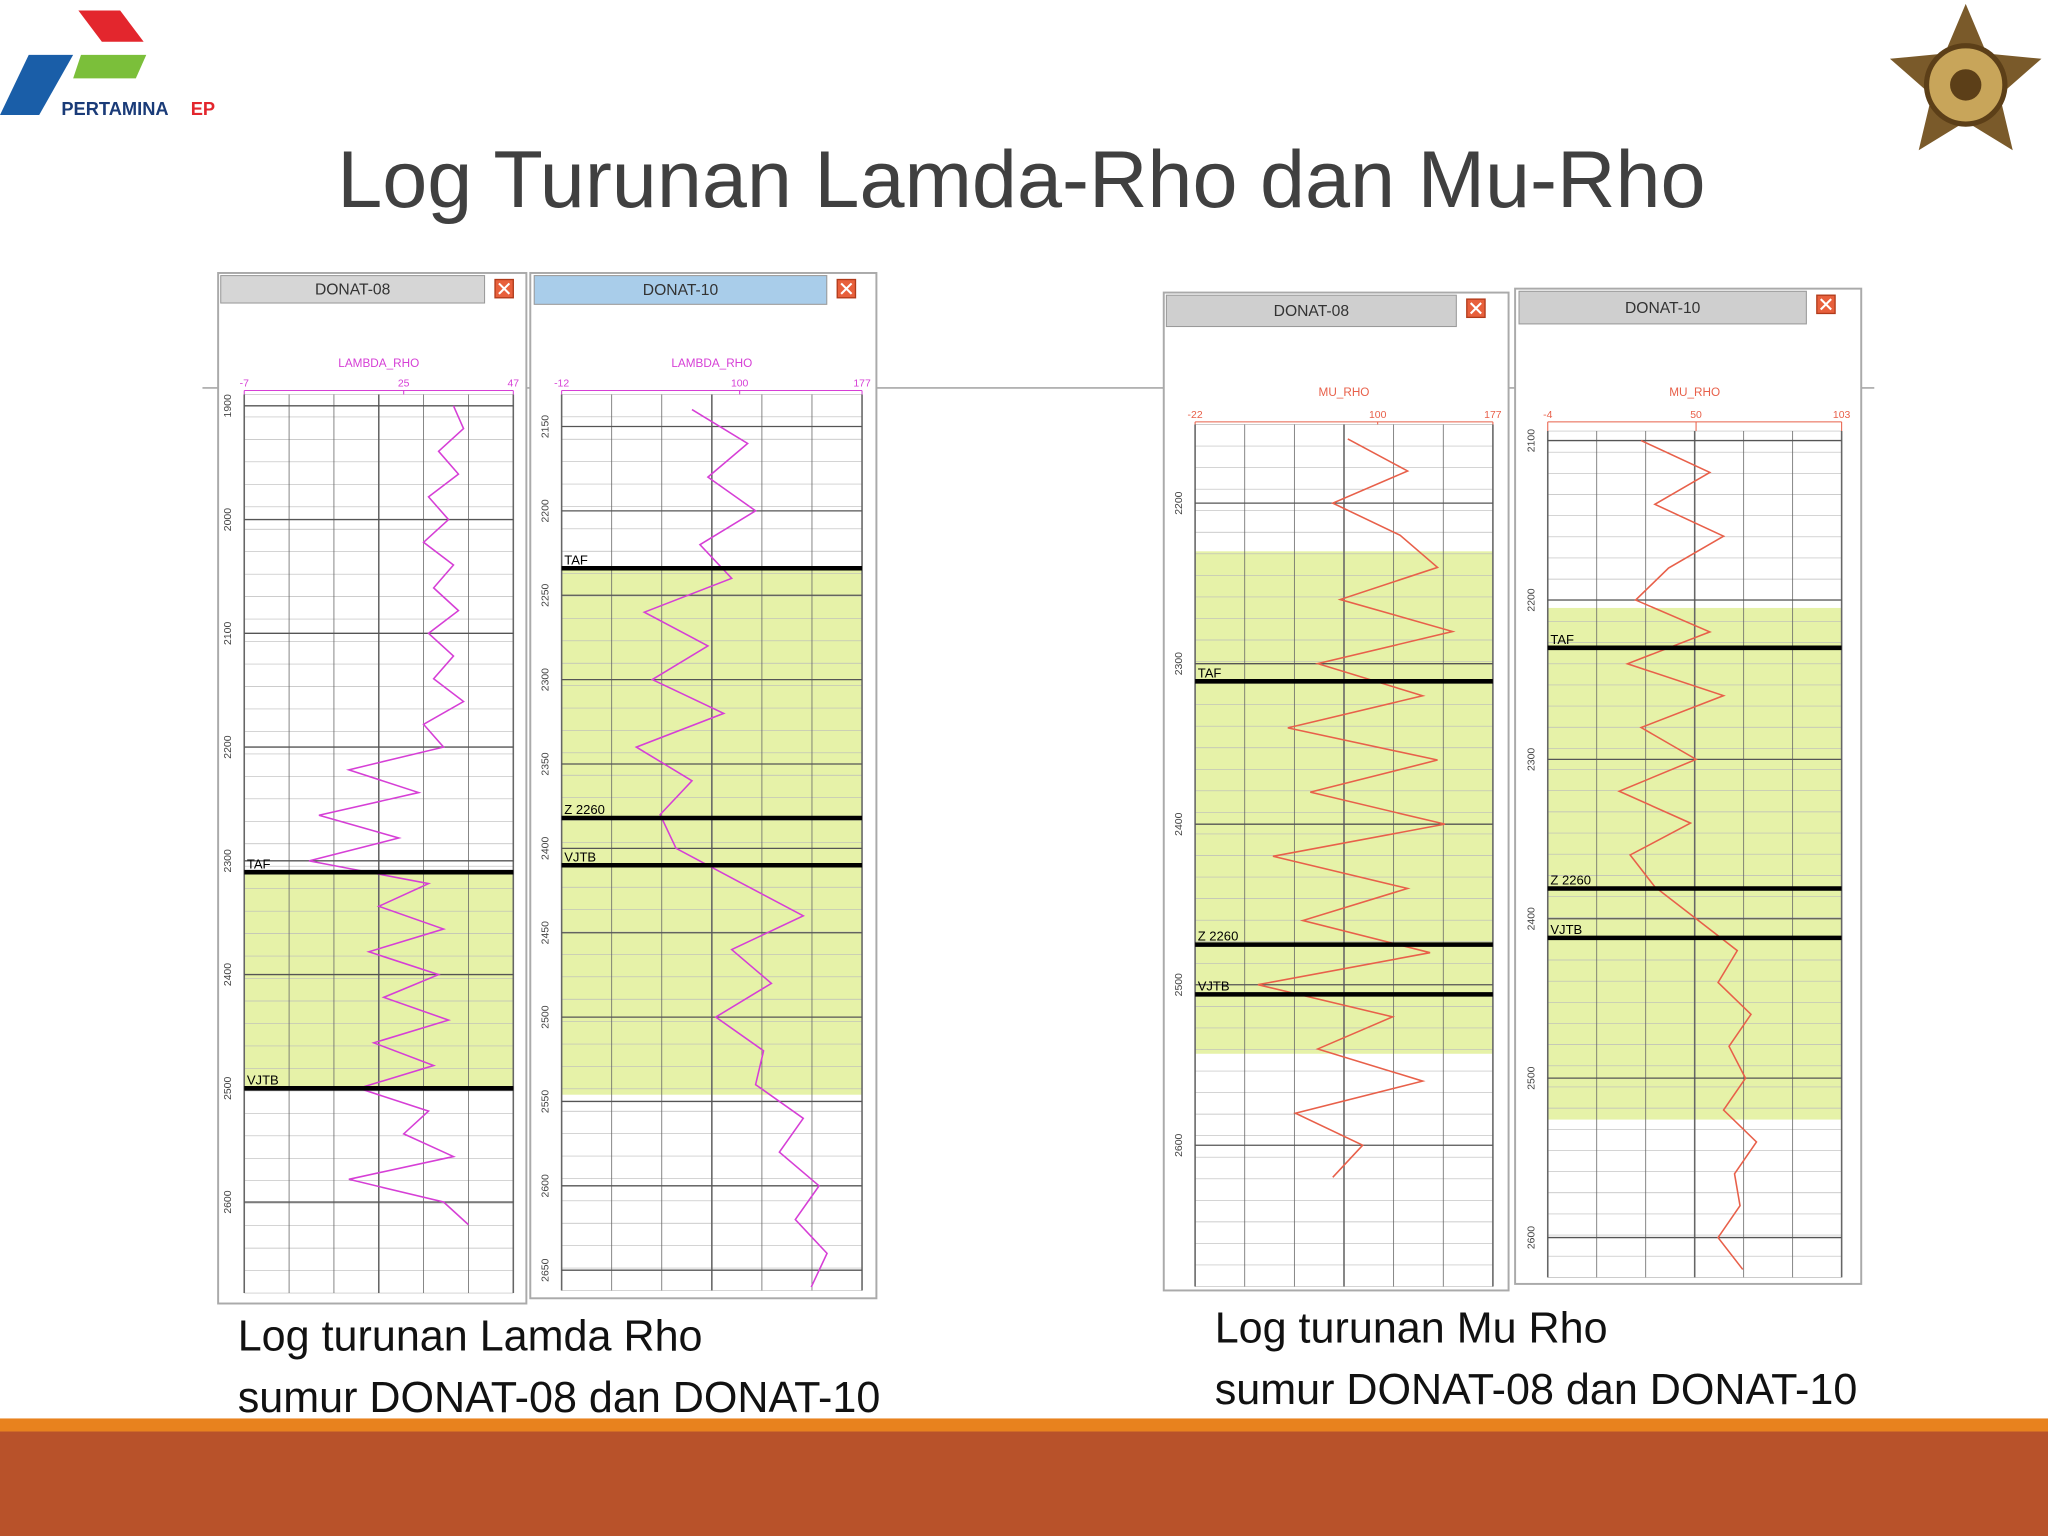 The image size is (2048, 1536). What do you see at coordinates (404, 384) in the screenshot?
I see `x-tick-label: 25` at bounding box center [404, 384].